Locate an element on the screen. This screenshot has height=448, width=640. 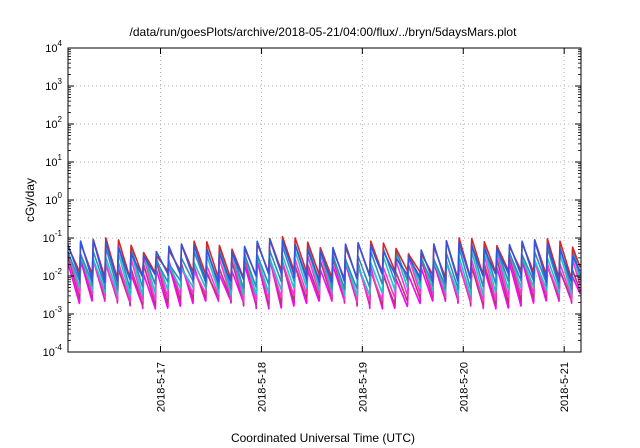
y-tick-label: 10¹ is located at coordinates (53, 161).